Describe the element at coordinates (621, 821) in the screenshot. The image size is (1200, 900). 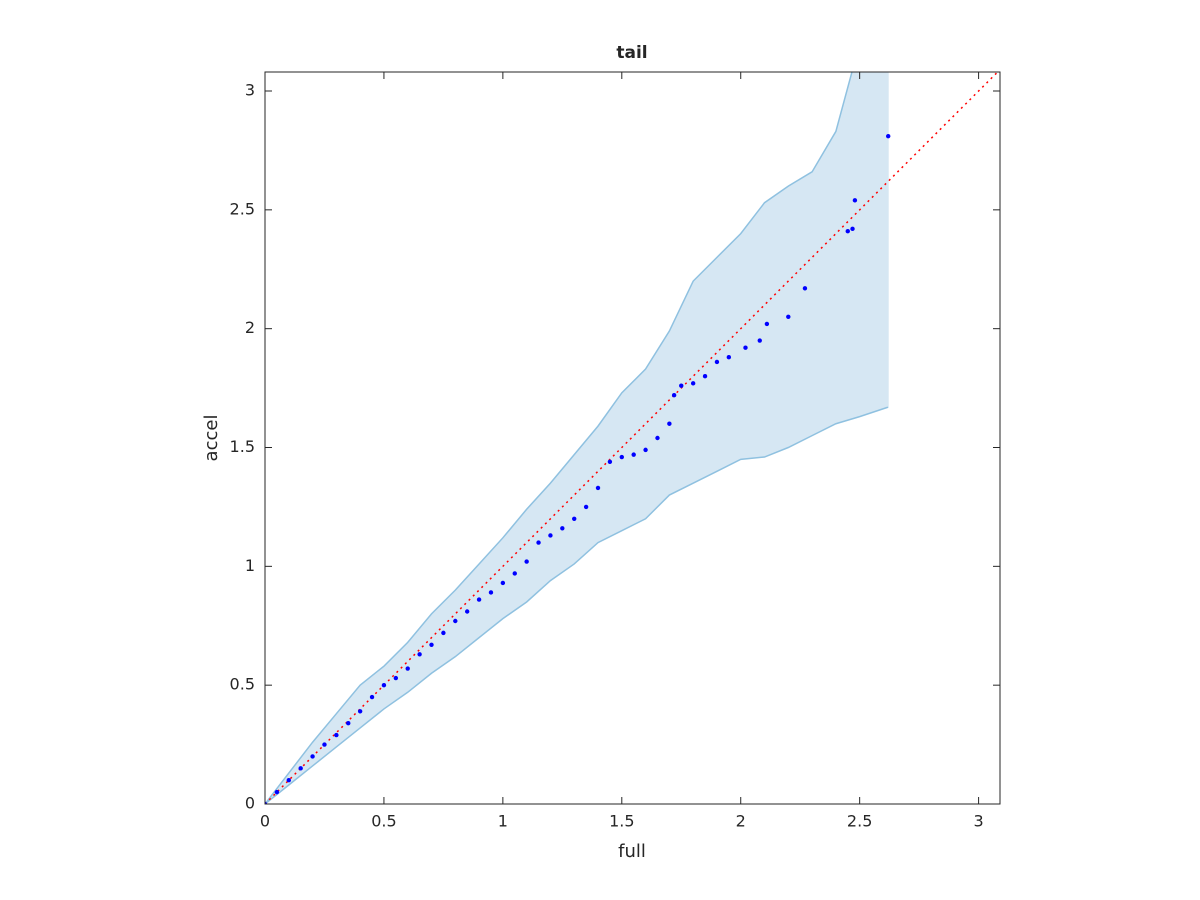
I see `x-tick-label: 1.5` at that location.